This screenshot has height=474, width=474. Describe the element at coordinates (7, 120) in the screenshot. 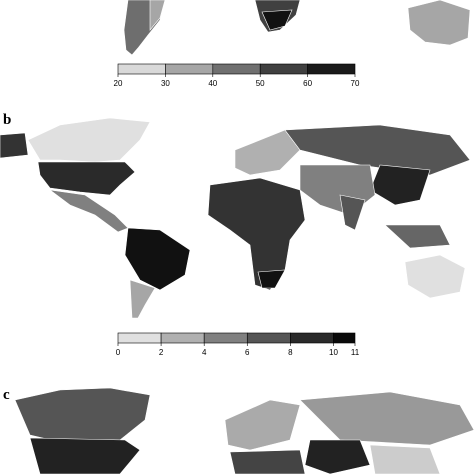

I see `panel-label: b` at that location.